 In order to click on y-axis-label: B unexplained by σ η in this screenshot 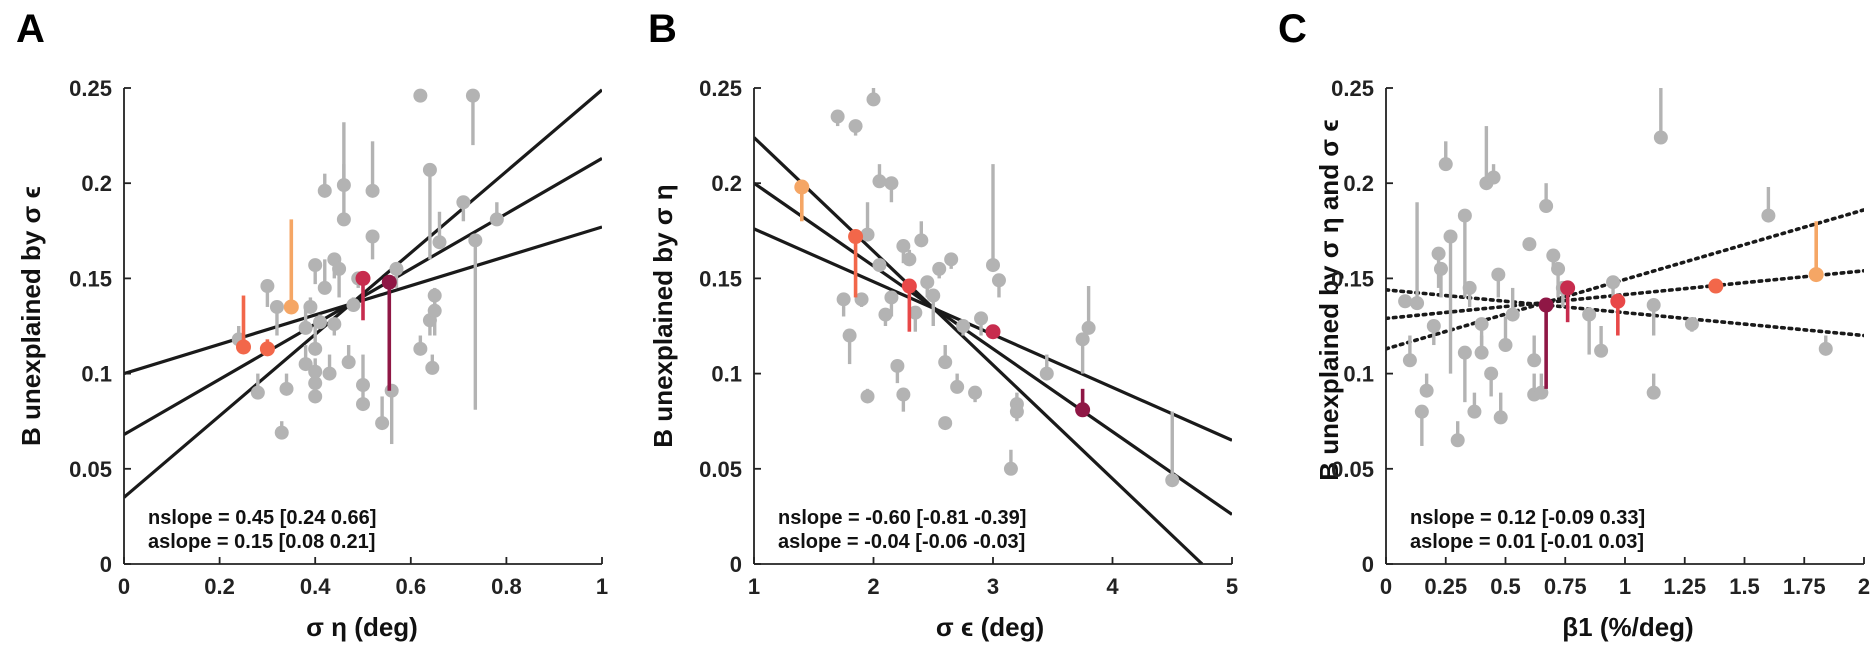, I will do `click(663, 315)`.